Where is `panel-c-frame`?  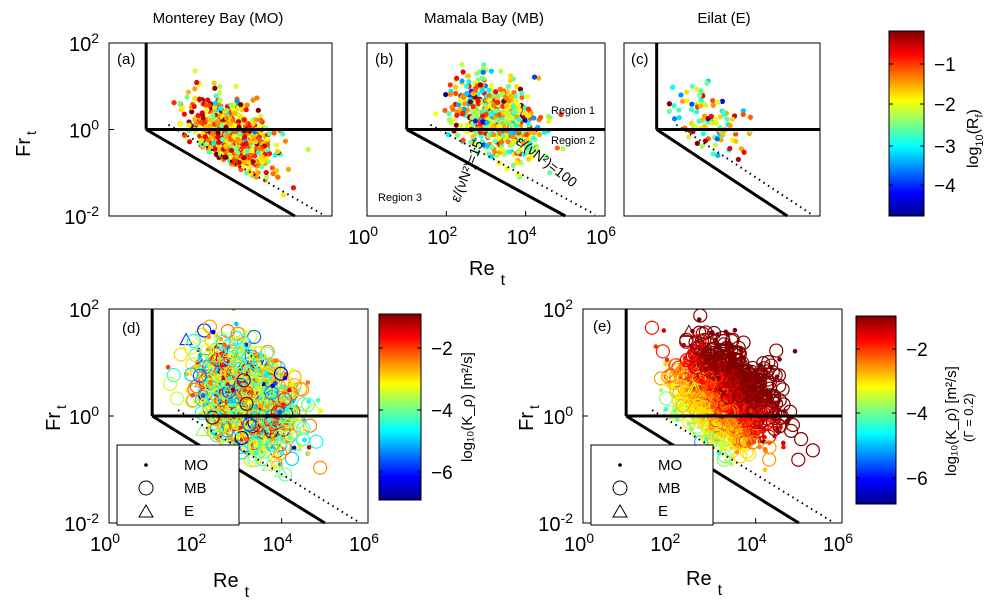 panel-c-frame is located at coordinates (722, 129).